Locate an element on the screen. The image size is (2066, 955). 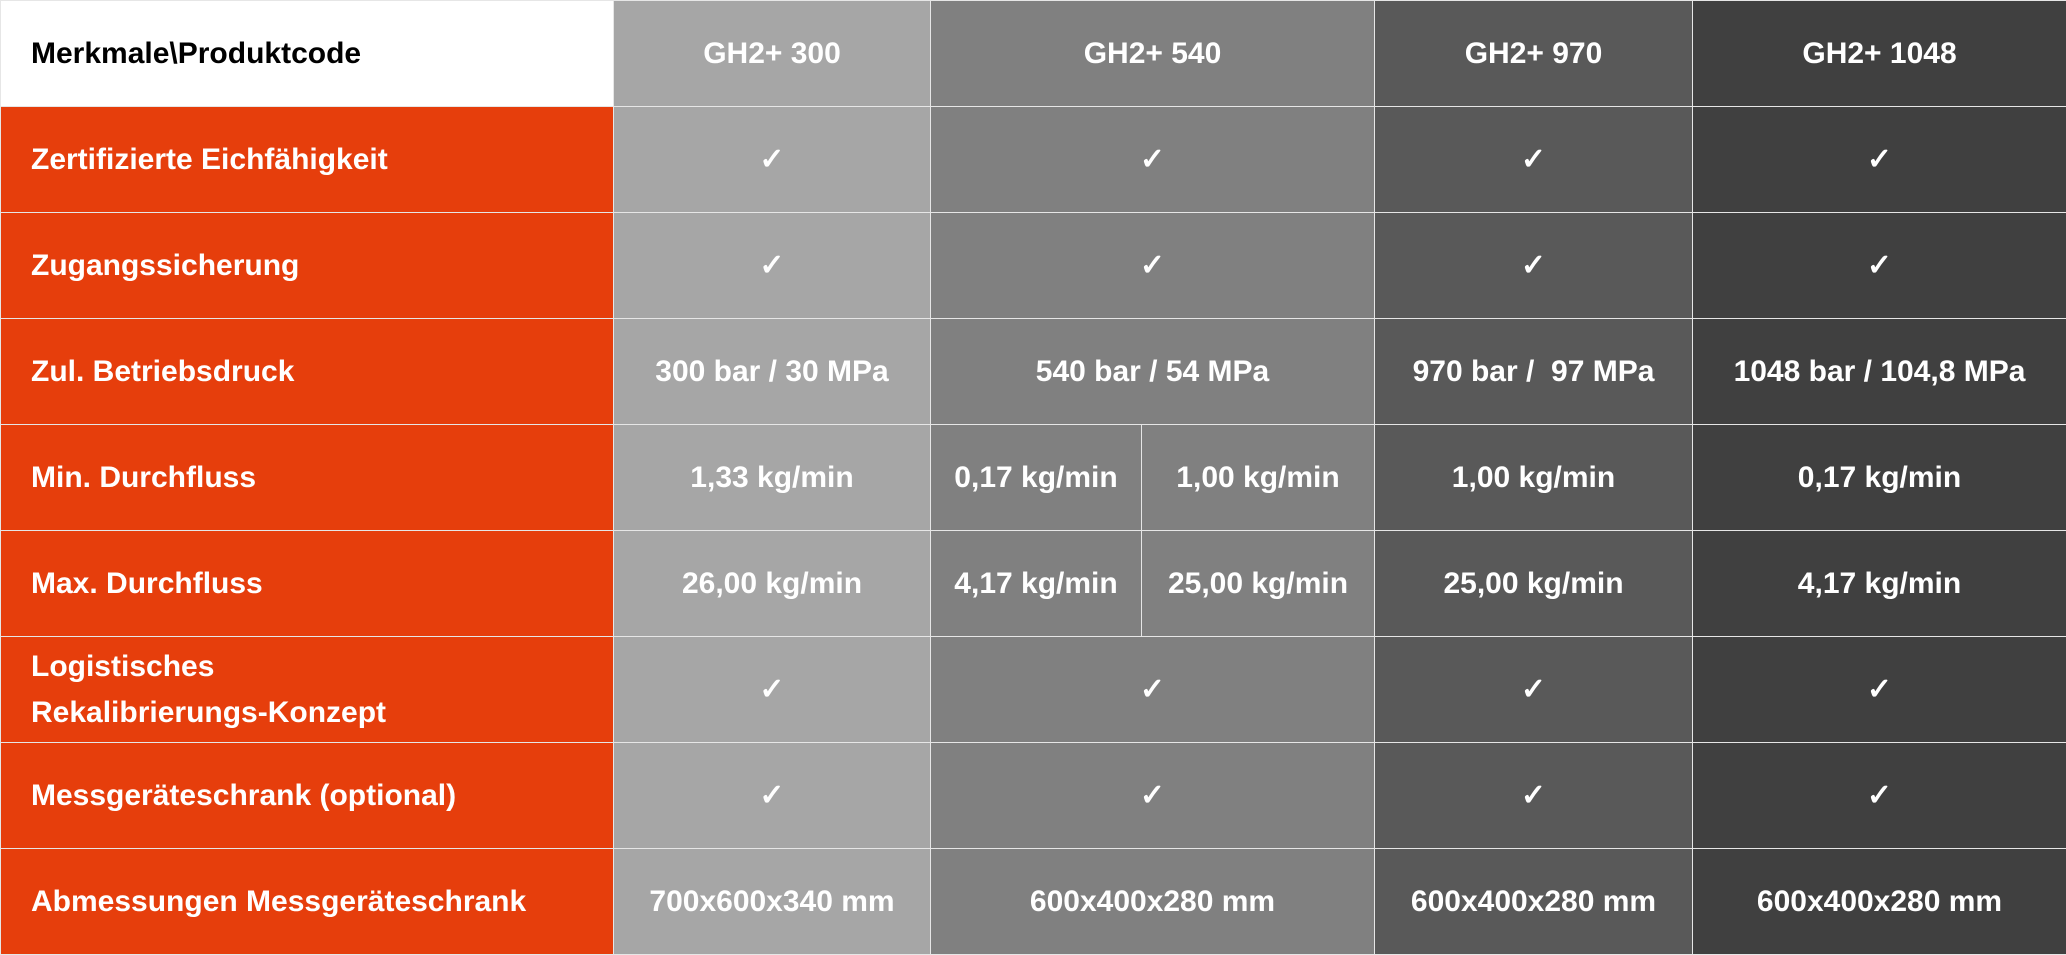
feature-row: Zertifizierte Eichfähigkeit ✓ ✓ ✓ ✓ is located at coordinates (1033, 159).